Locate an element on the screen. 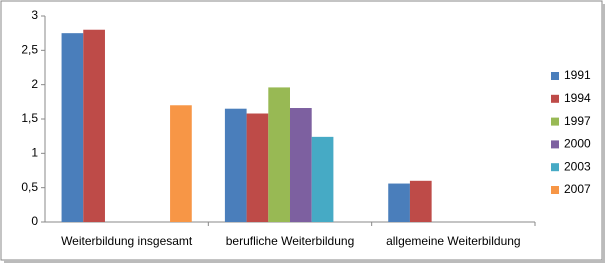 This screenshot has width=607, height=265. legend-label: 1997 is located at coordinates (577, 121).